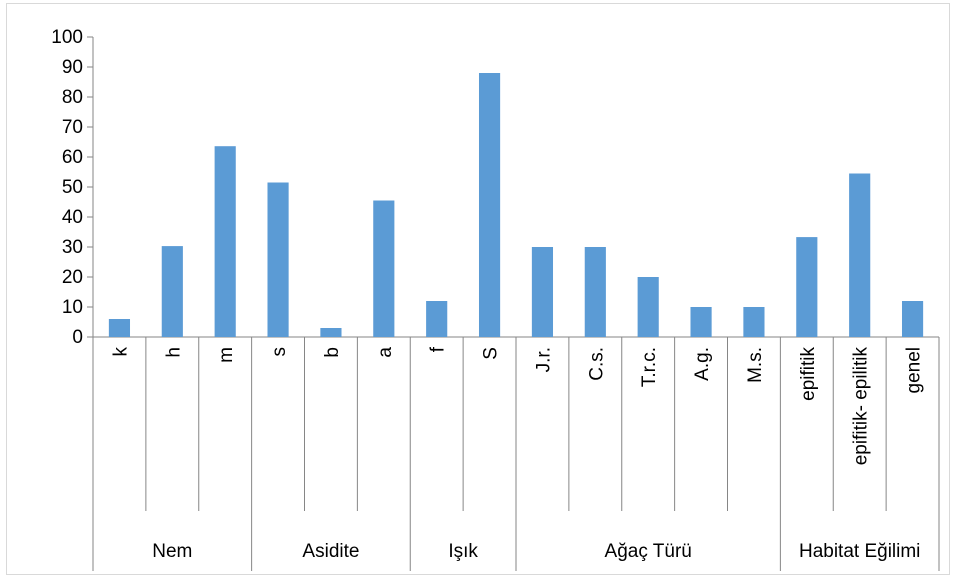 The height and width of the screenshot is (580, 958). What do you see at coordinates (385, 352) in the screenshot?
I see `category-label: a` at bounding box center [385, 352].